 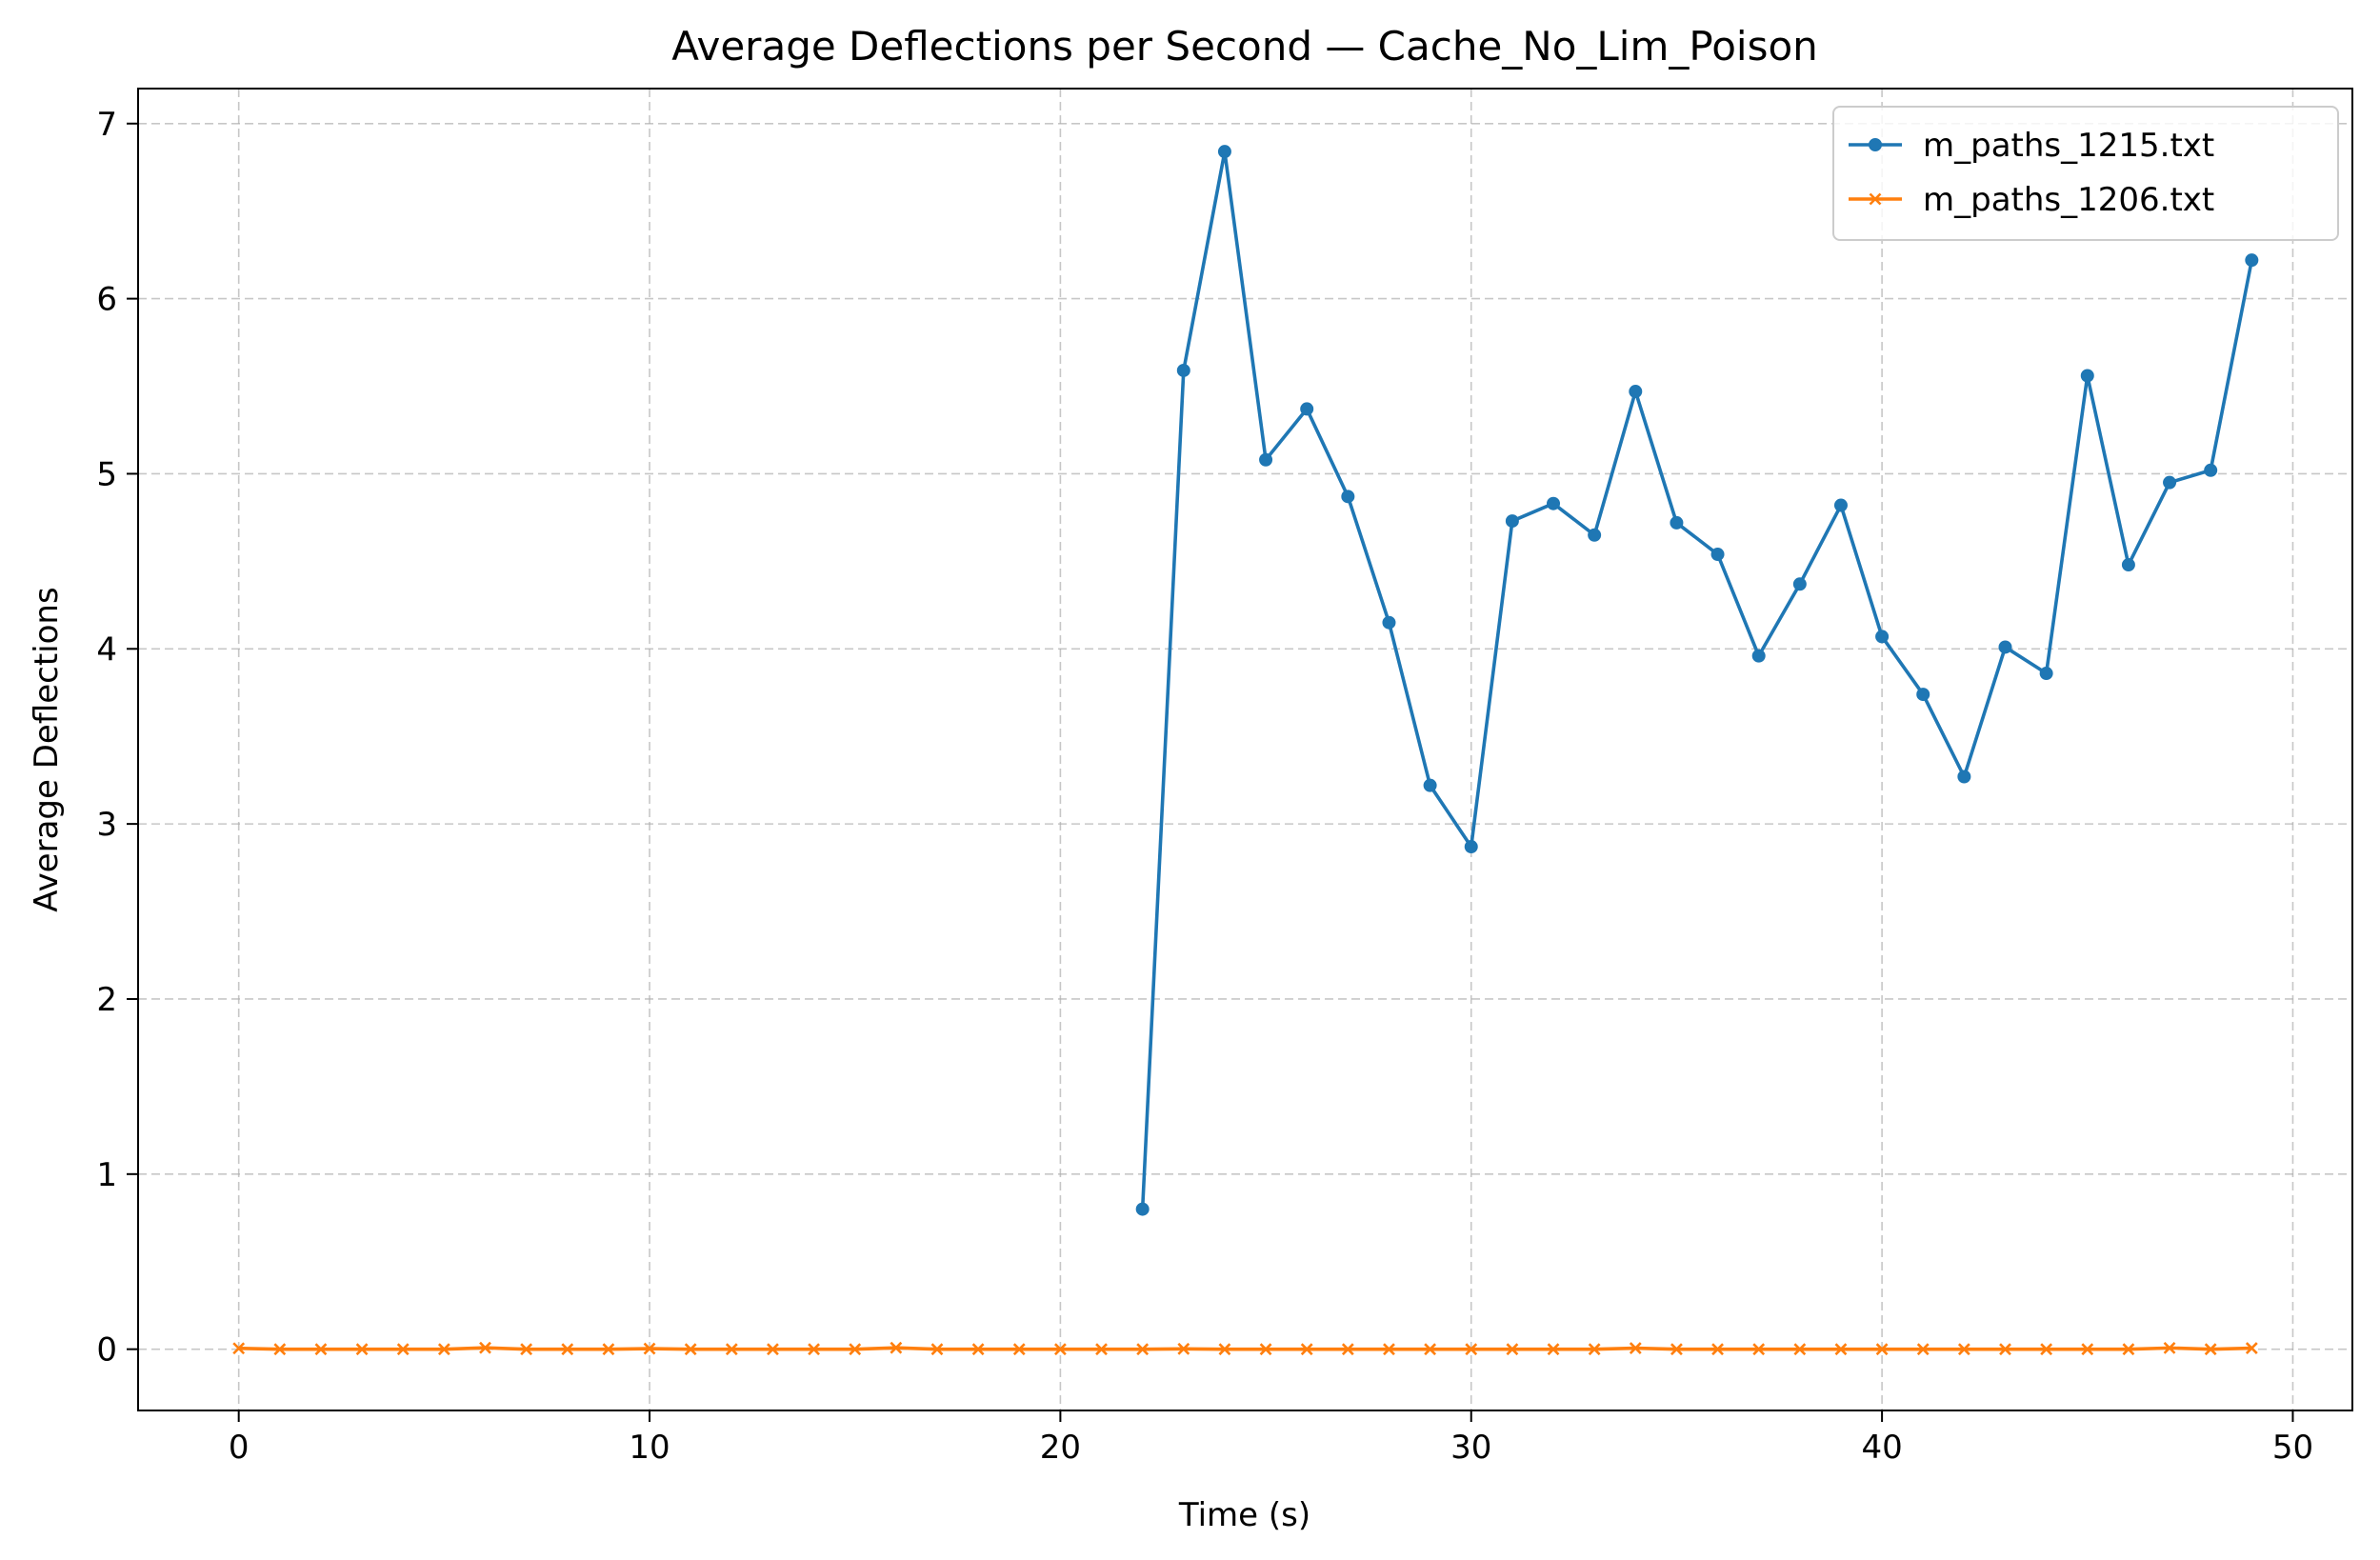 What do you see at coordinates (1244, 1515) in the screenshot?
I see `x-axis-label: Time (s)` at bounding box center [1244, 1515].